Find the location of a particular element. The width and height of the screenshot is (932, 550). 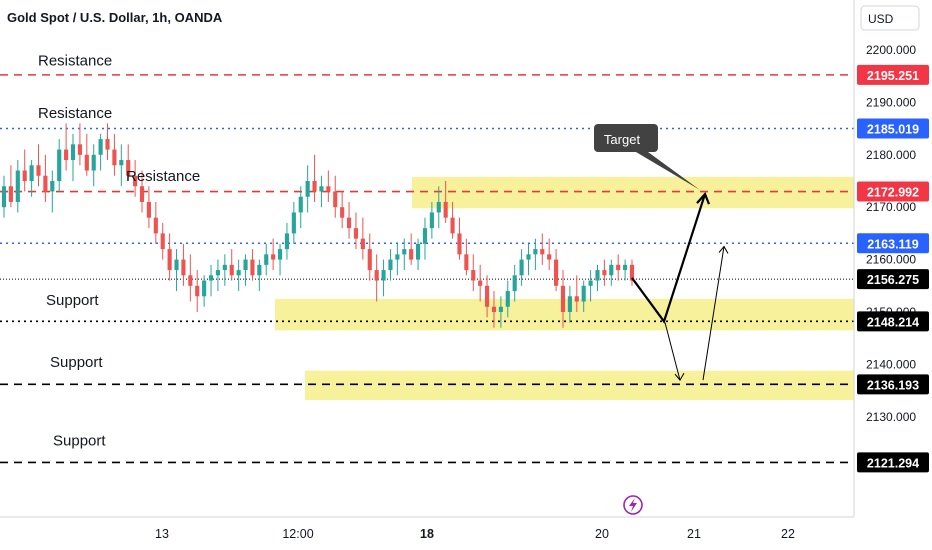

price-label: 2163.119 is located at coordinates (892, 244).